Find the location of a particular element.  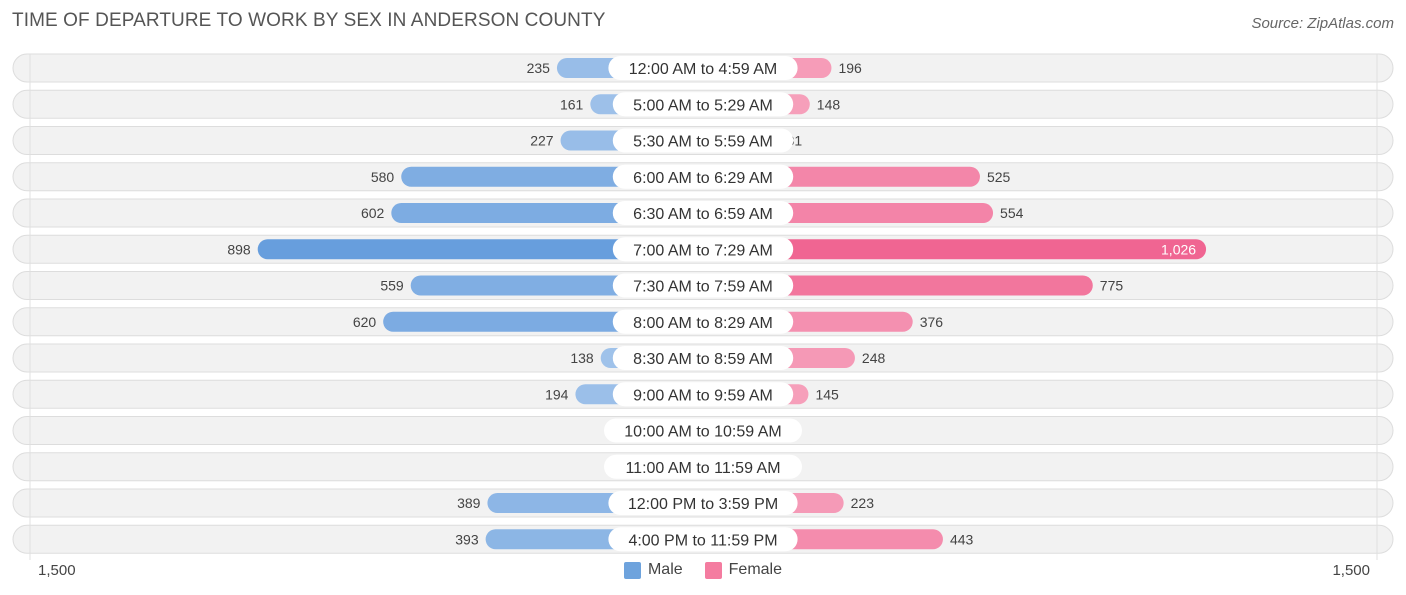

male-value-label: 389 is located at coordinates (469, 503).